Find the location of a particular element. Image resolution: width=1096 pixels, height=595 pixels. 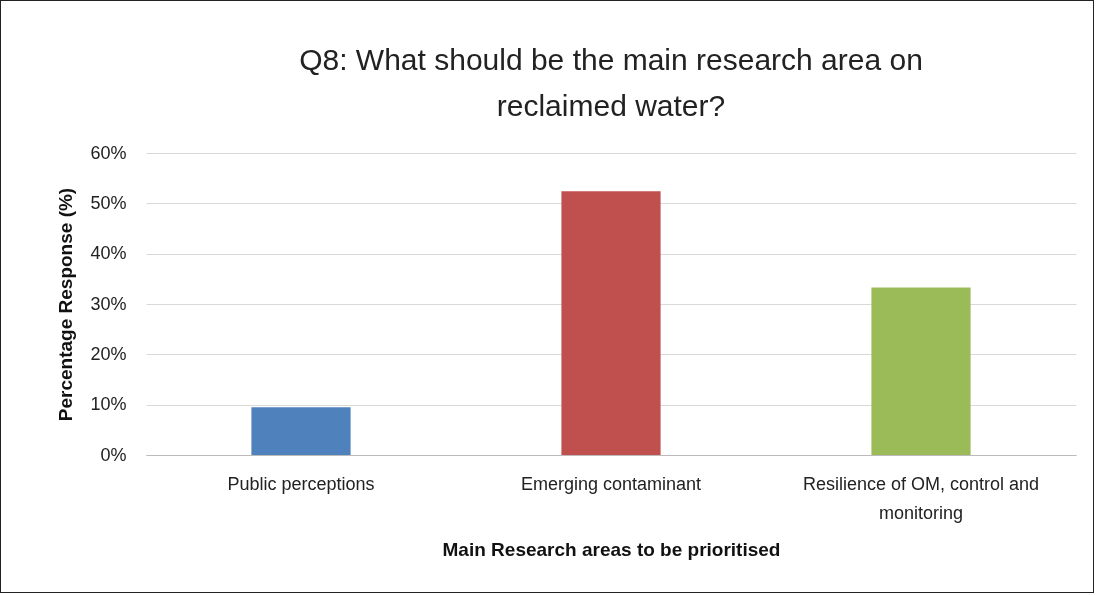

y-tick-label: 0% is located at coordinates (113, 454).